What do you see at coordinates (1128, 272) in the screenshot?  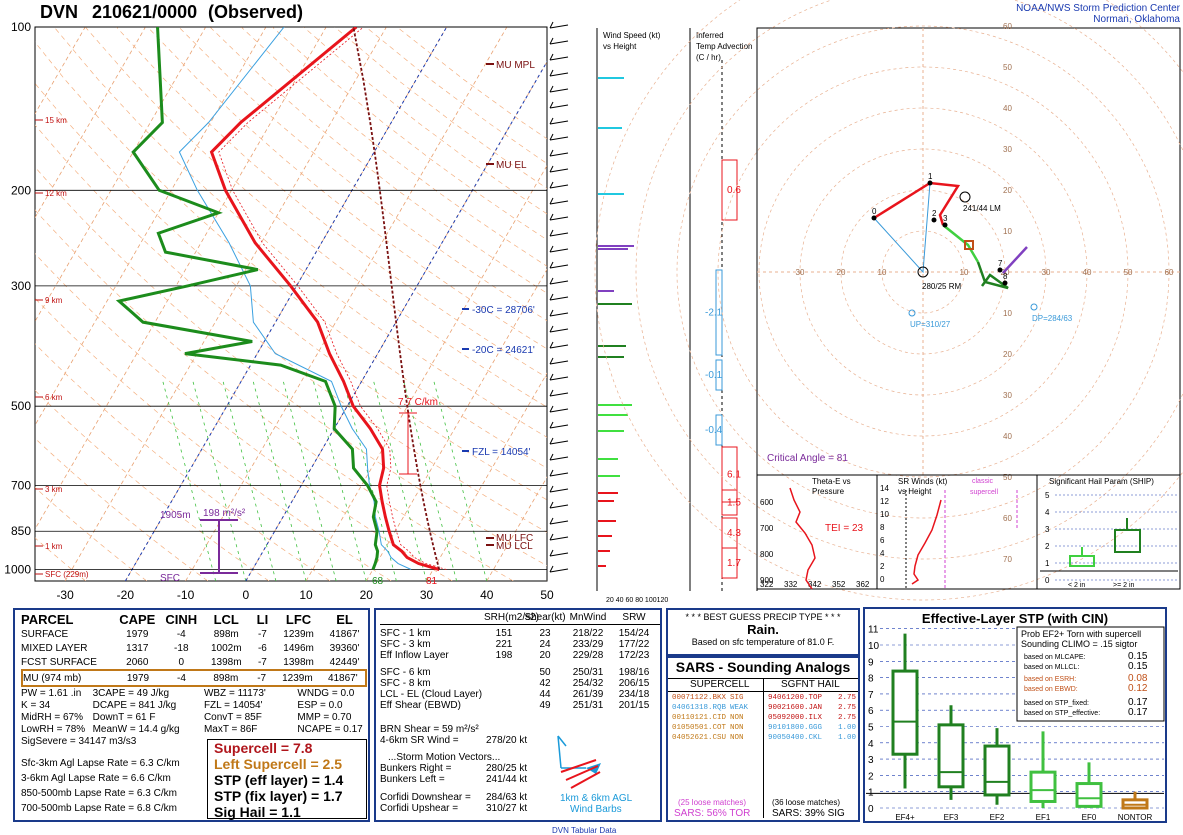 I see `hodo-axis-label: 50` at bounding box center [1128, 272].